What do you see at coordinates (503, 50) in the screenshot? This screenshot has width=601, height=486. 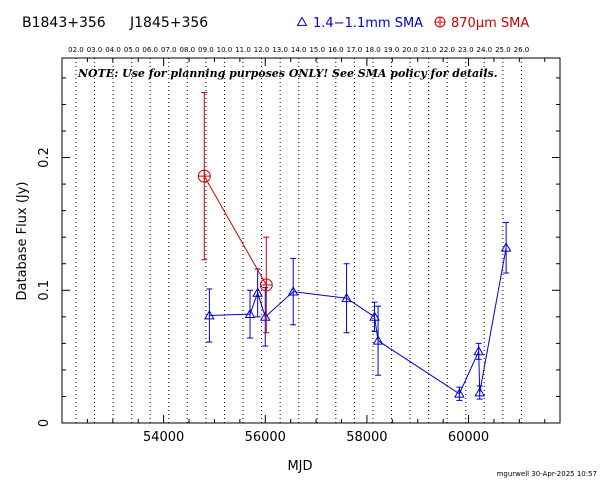 I see `top-year-tick-label: 25.0` at bounding box center [503, 50].